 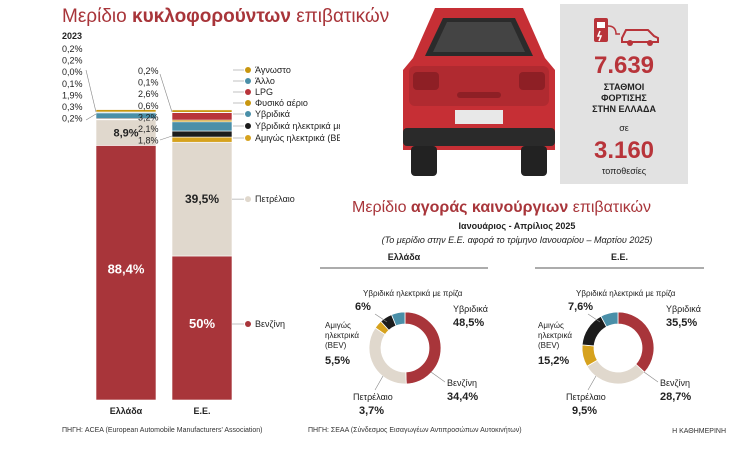 I want to click on chart-title-new-cars: Μερίδιο αγοράς καινούργιων επιβατικών, so click(x=502, y=207).